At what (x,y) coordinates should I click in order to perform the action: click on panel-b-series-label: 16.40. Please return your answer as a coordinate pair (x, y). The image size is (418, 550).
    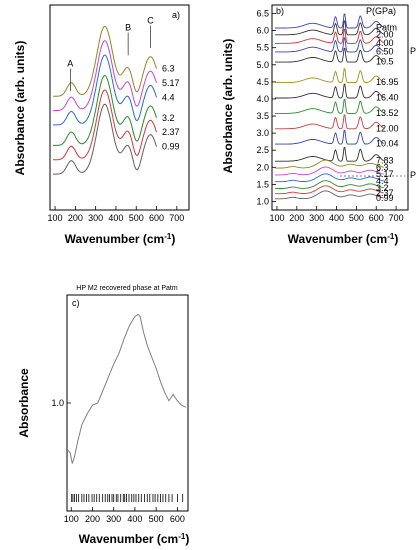
    Looking at the image, I should click on (387, 98).